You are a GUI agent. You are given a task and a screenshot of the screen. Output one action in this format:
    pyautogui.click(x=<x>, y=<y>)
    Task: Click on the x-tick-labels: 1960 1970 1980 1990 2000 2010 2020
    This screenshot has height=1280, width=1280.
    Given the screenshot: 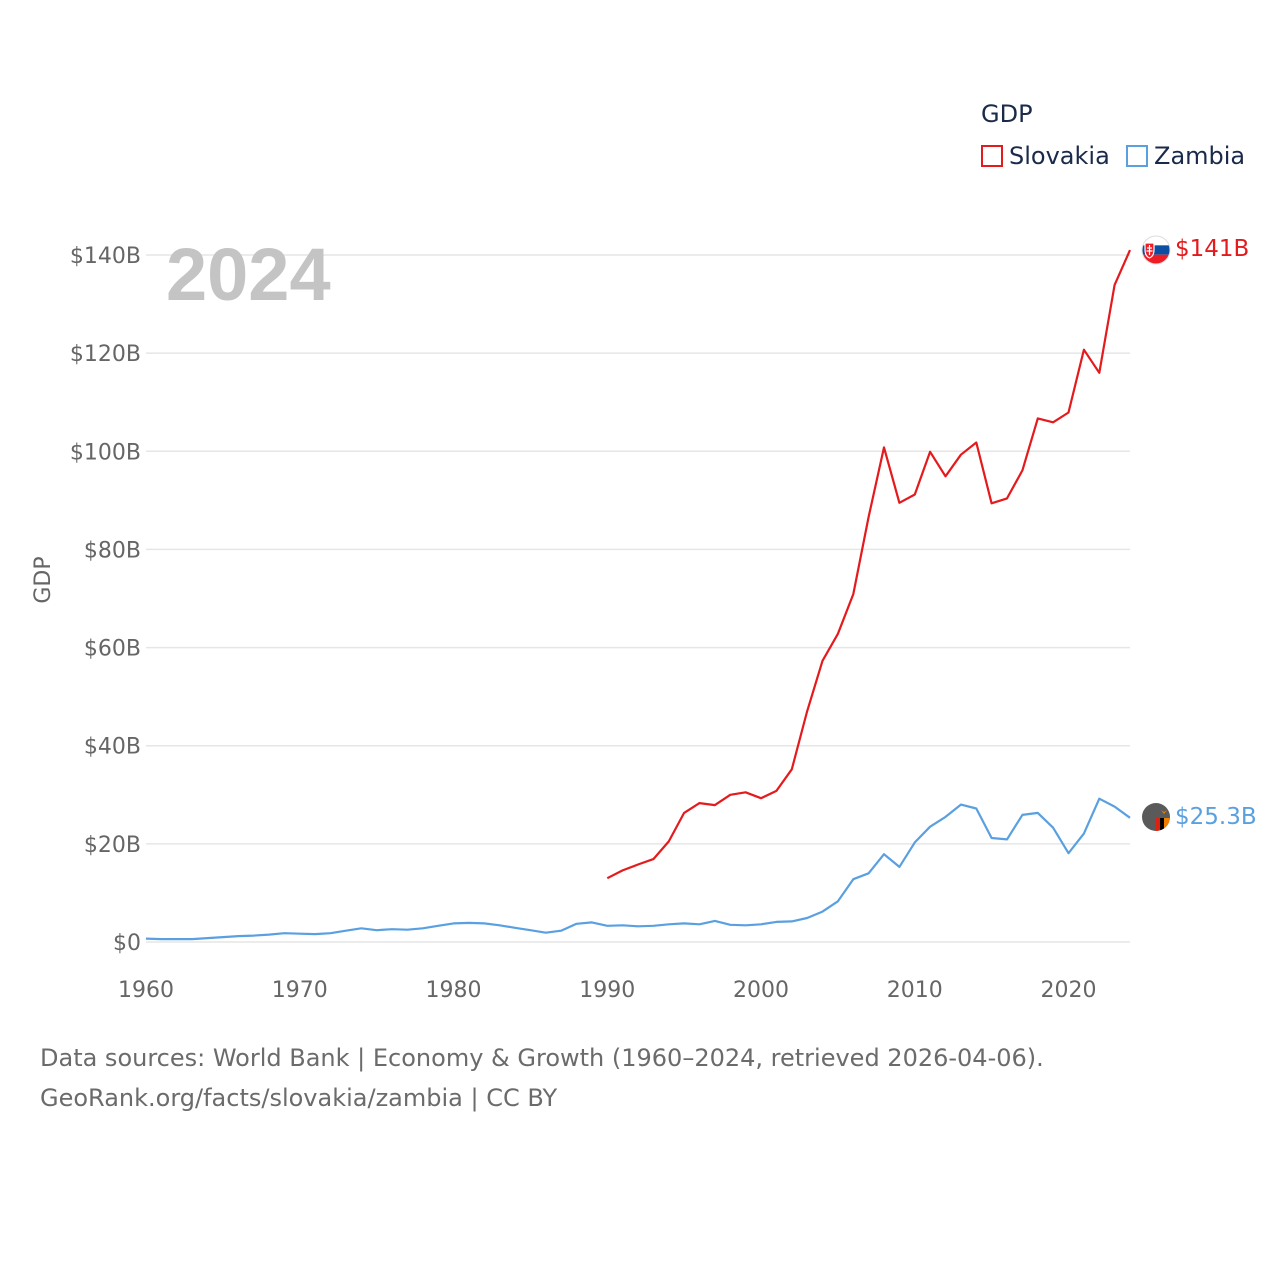 What is the action you would take?
    pyautogui.click(x=607, y=990)
    